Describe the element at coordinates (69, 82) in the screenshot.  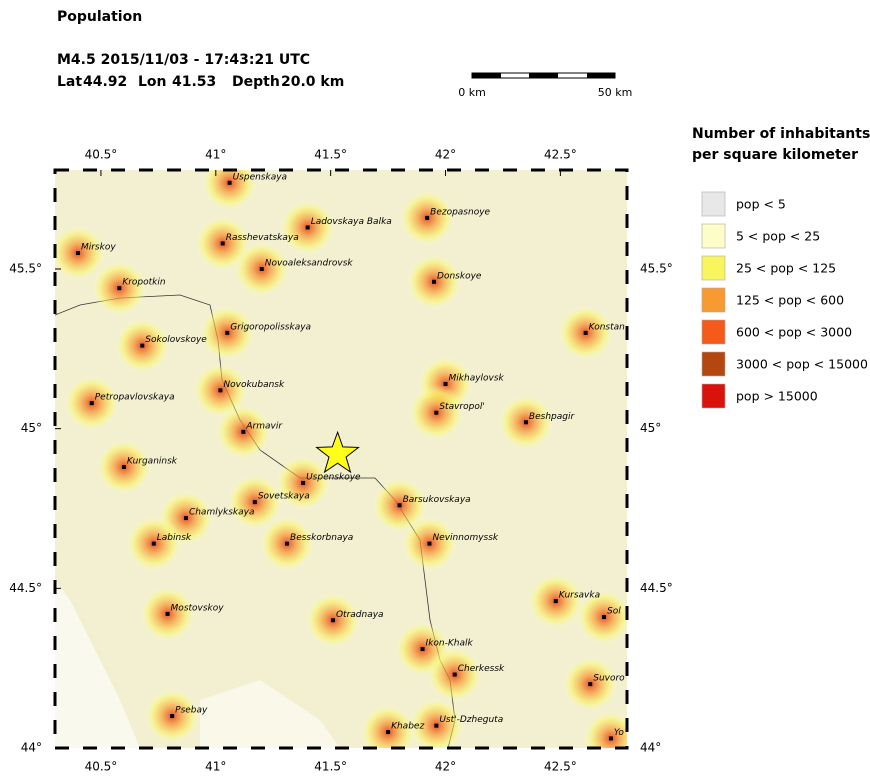
I see `lat-label: Lat` at that location.